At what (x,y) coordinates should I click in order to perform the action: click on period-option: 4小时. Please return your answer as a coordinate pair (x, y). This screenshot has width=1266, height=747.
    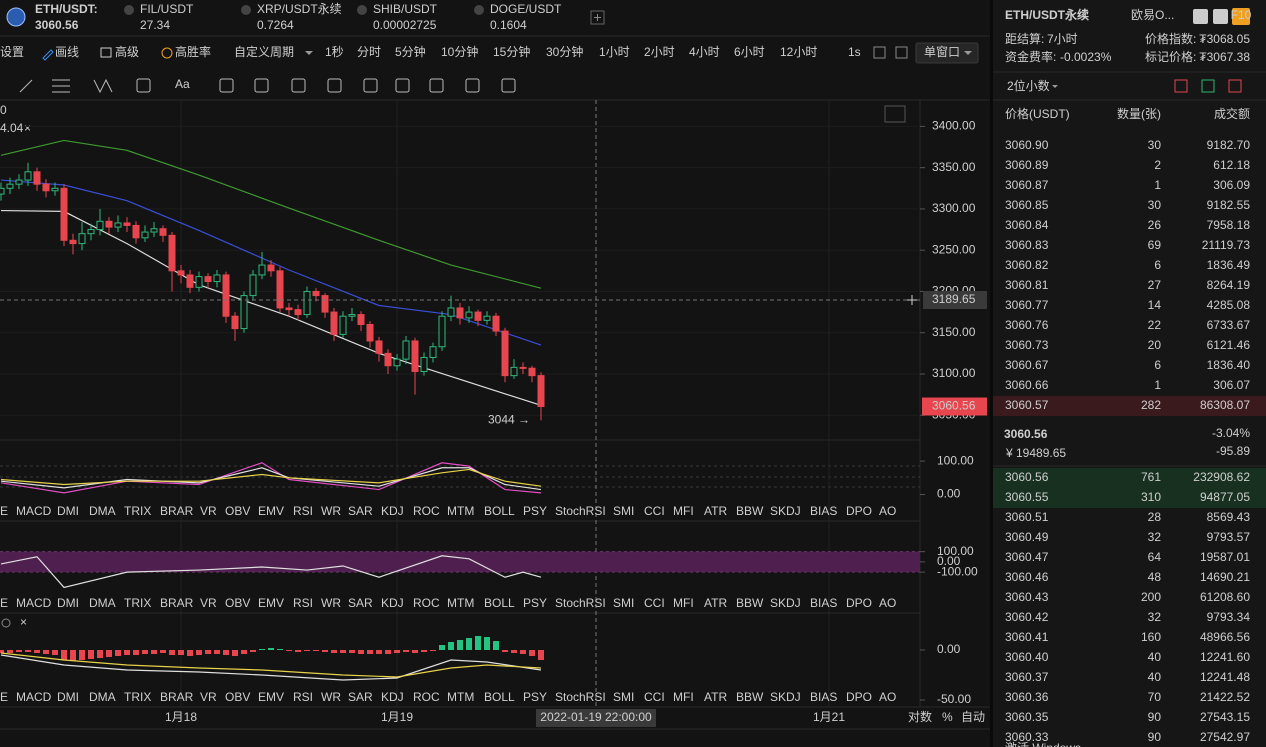
    Looking at the image, I should click on (704, 52).